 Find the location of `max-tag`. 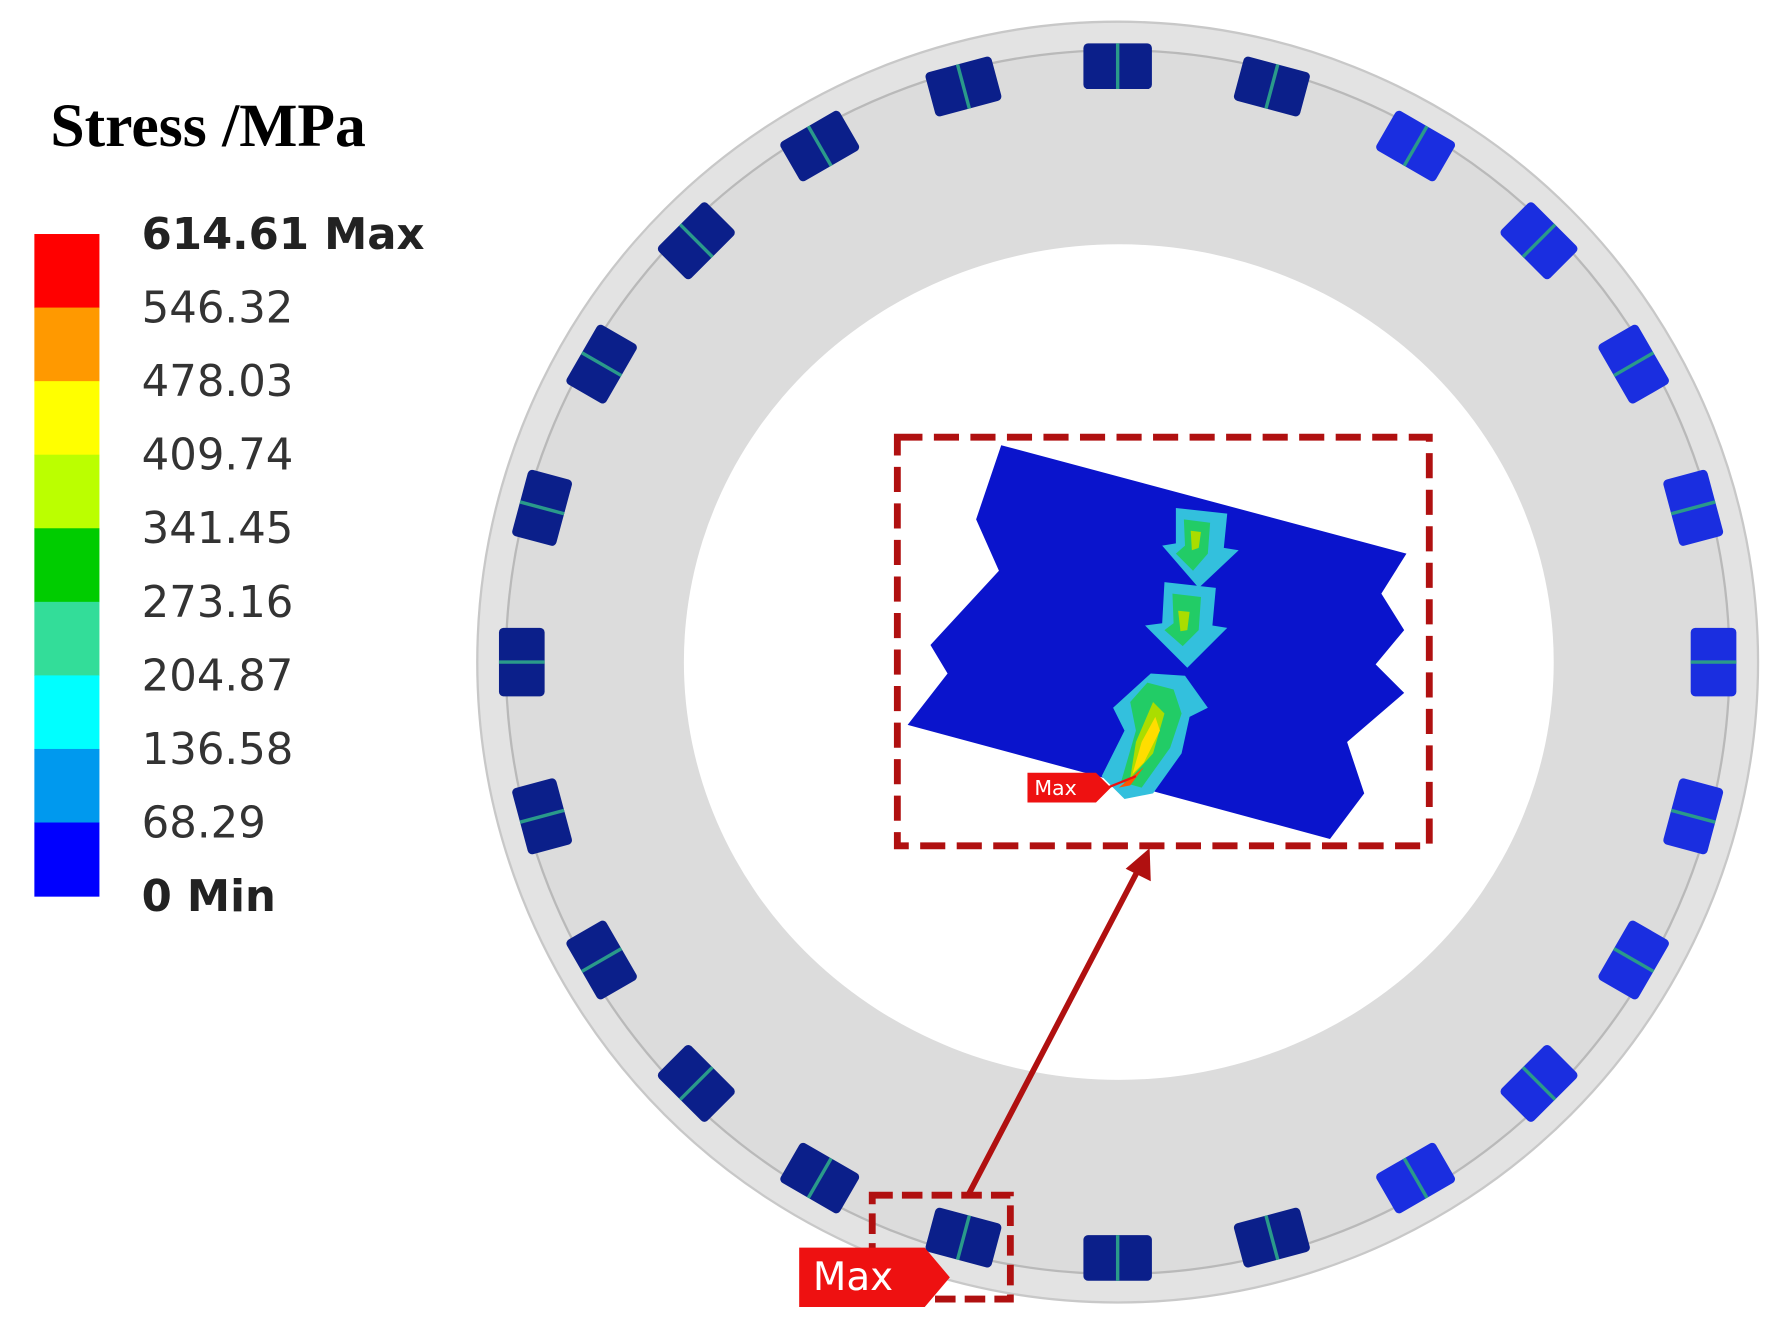

max-tag is located at coordinates (874, 1277).